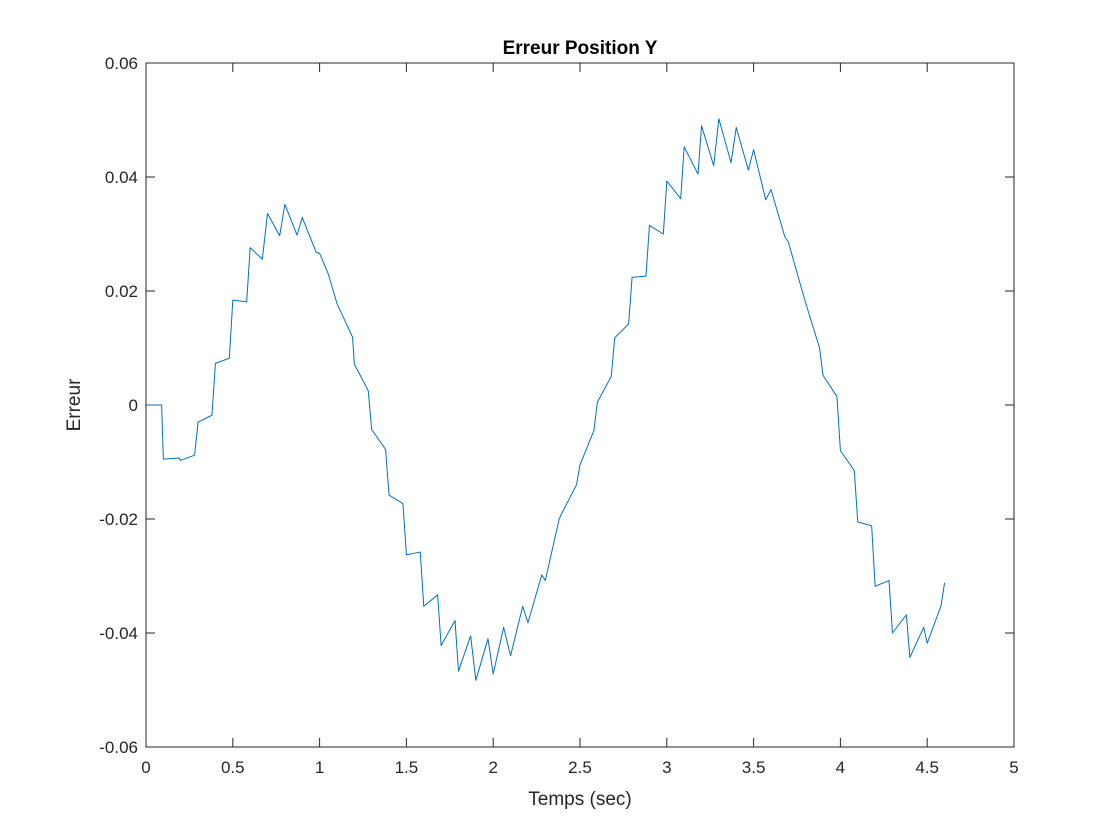  Describe the element at coordinates (145, 767) in the screenshot. I see `x-tick-label: 0` at that location.